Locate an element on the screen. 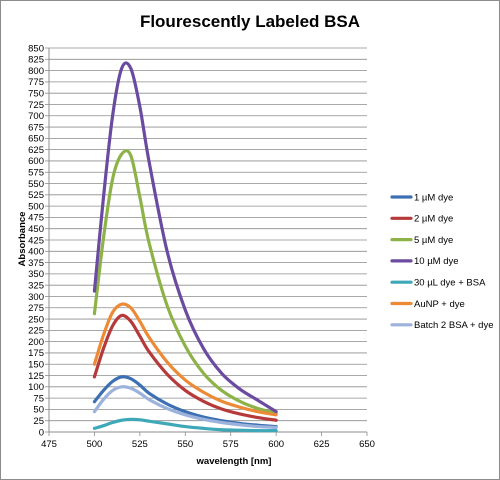  x-tick-label: 525 is located at coordinates (140, 444).